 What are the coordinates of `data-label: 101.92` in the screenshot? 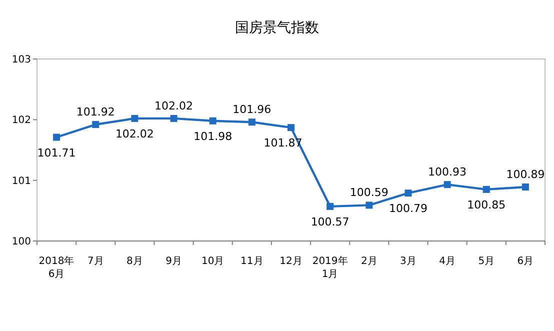 It's located at (95, 112).